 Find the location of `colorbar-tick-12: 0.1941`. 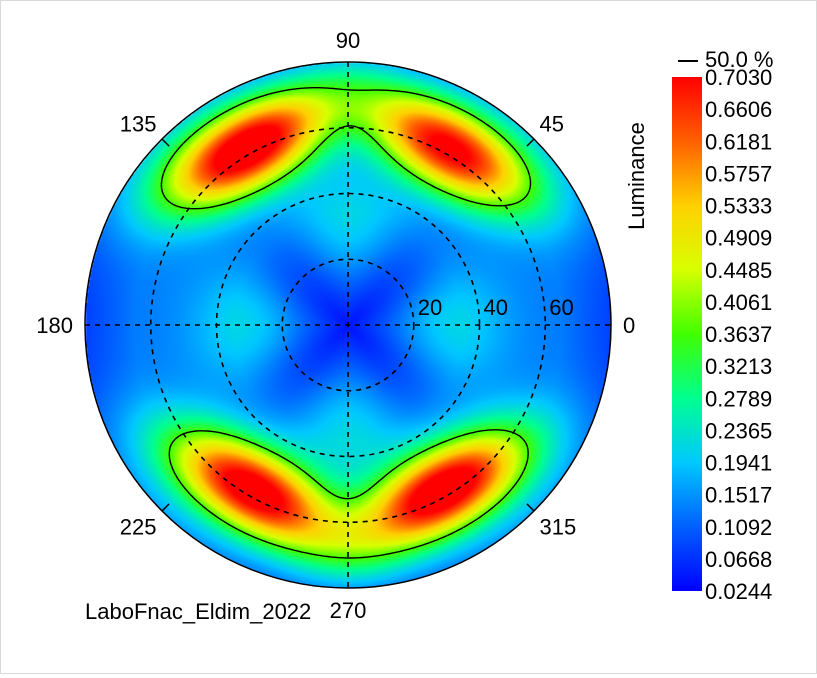

colorbar-tick-12: 0.1941 is located at coordinates (738, 463).